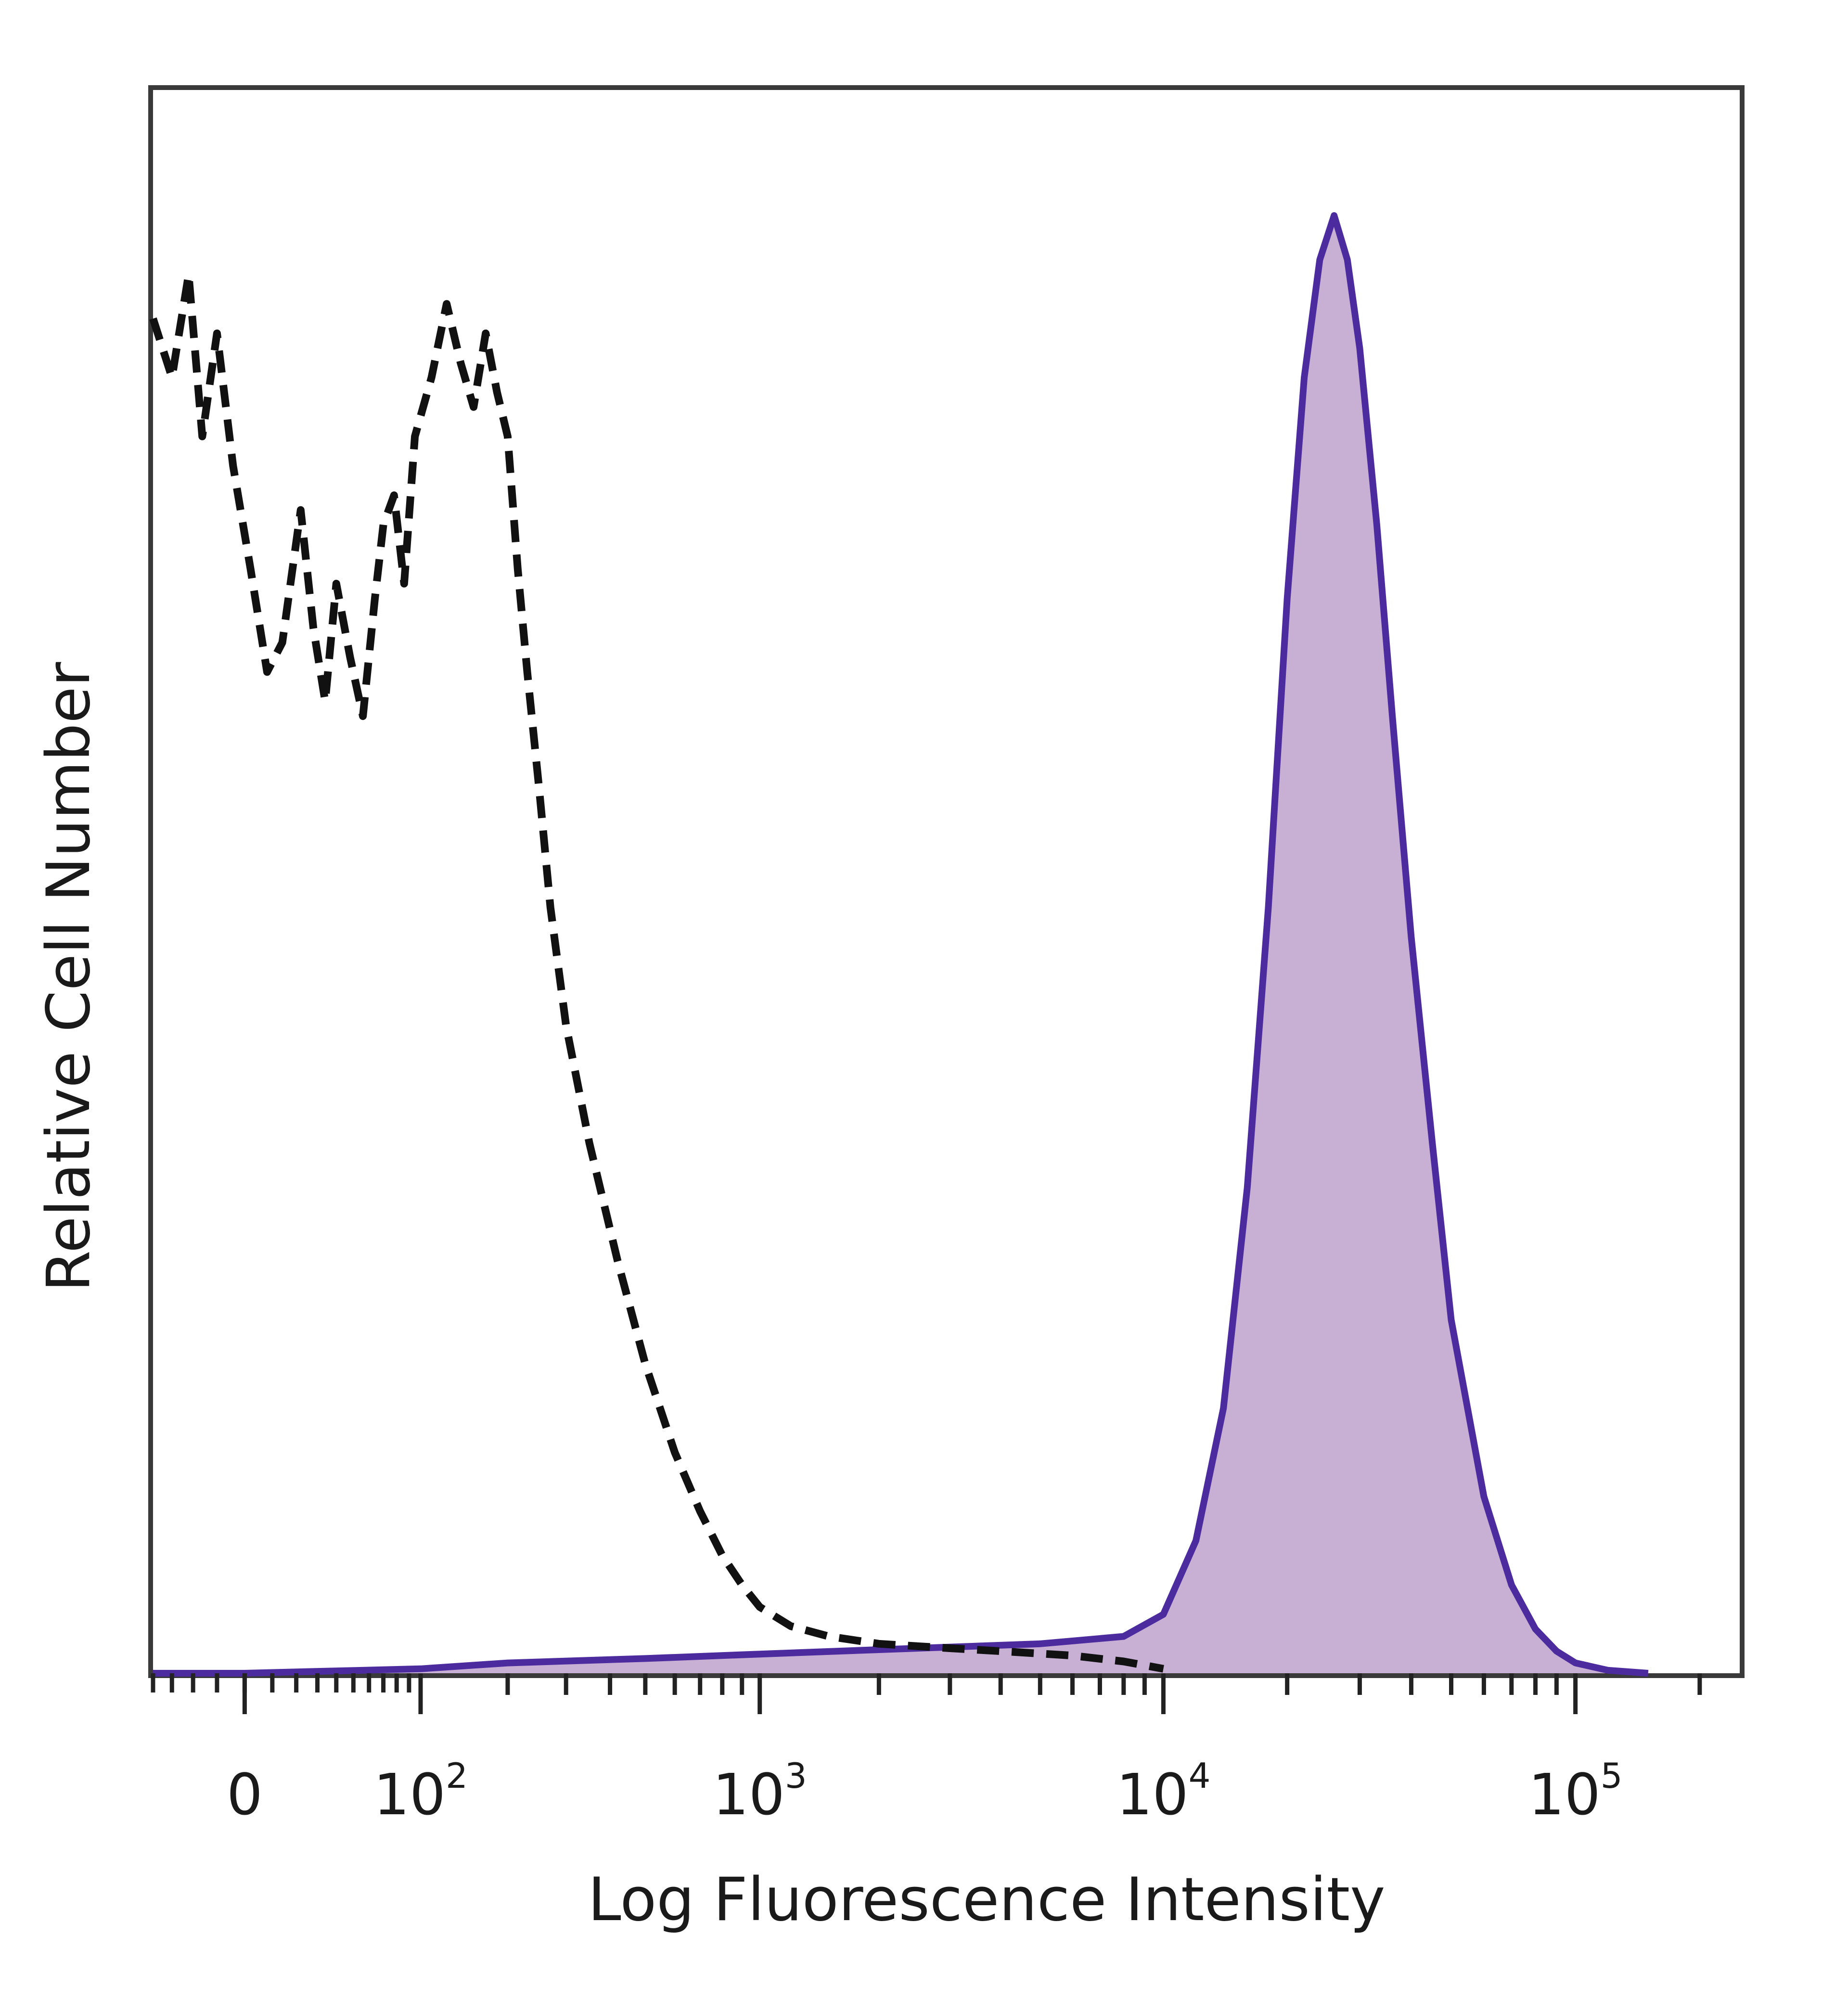 Image resolution: width=1848 pixels, height=2000 pixels. I want to click on x-tick-label-1: 10², so click(420, 1792).